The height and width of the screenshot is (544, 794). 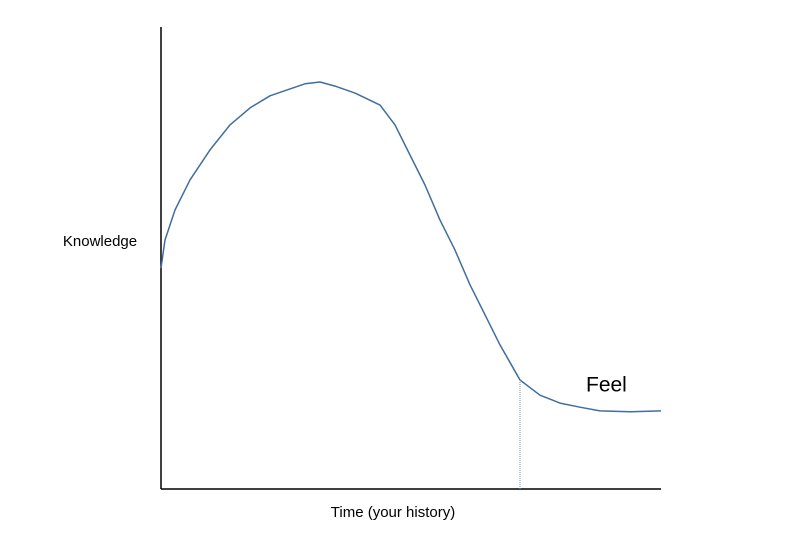 What do you see at coordinates (393, 512) in the screenshot?
I see `x-axis-label: Time (your history)` at bounding box center [393, 512].